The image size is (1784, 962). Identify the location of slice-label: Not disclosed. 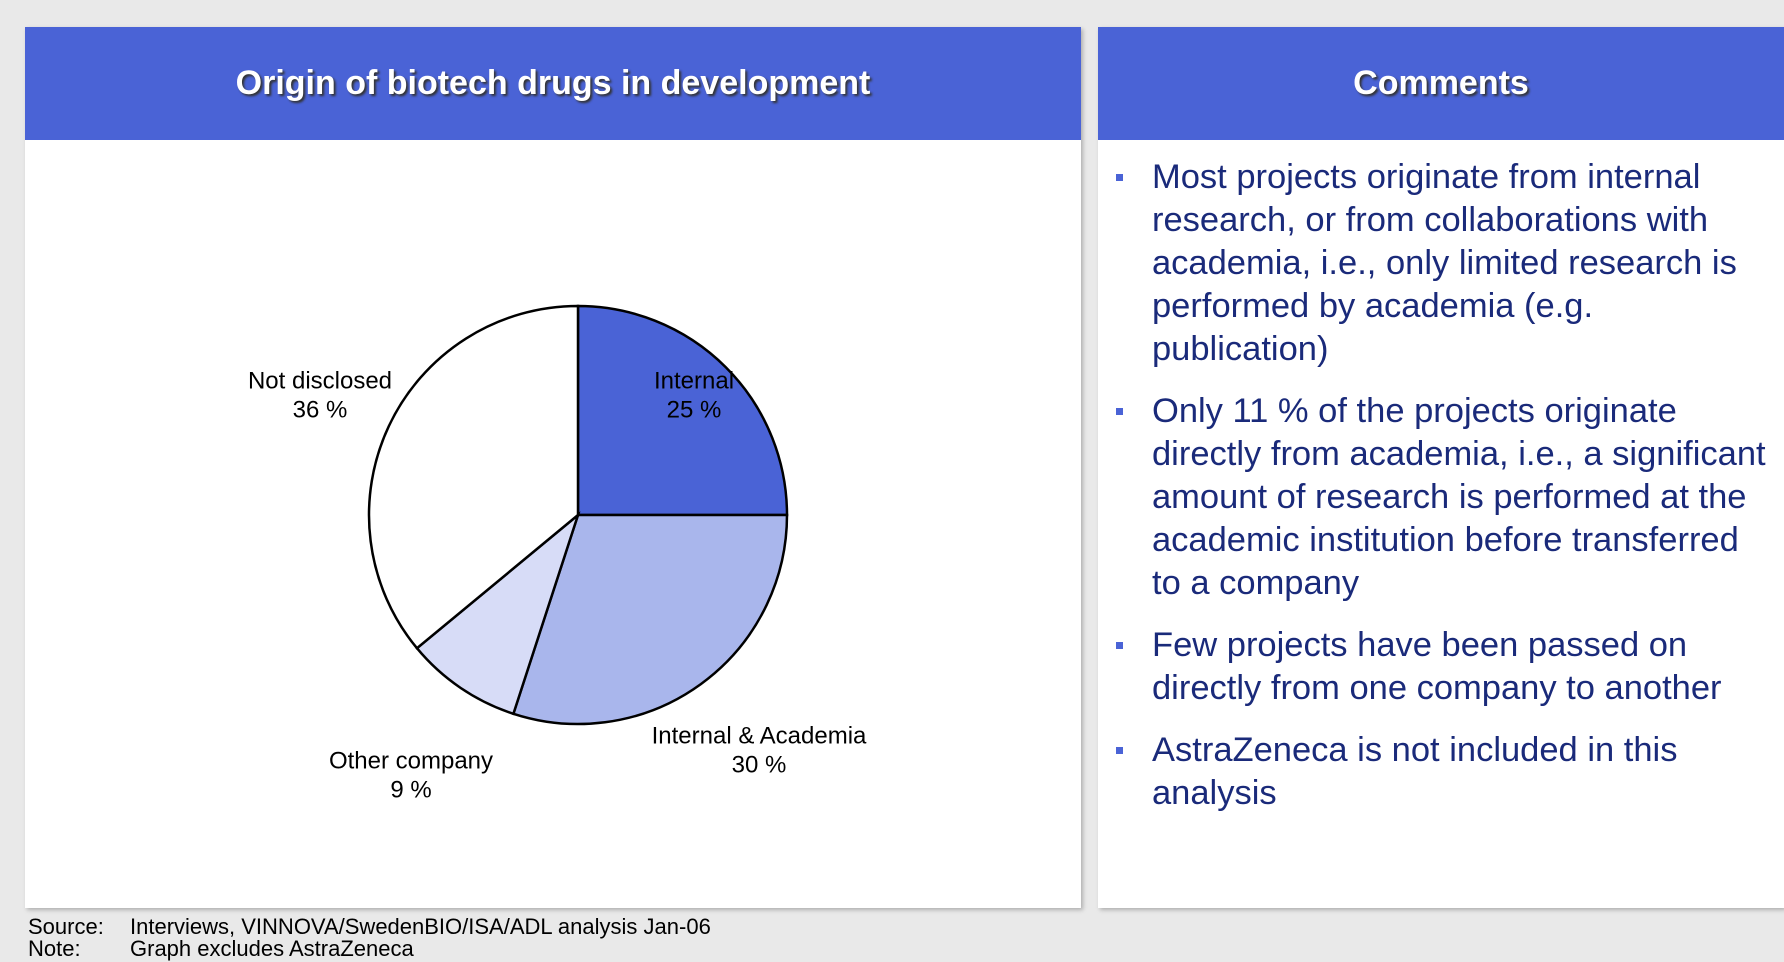
(320, 380).